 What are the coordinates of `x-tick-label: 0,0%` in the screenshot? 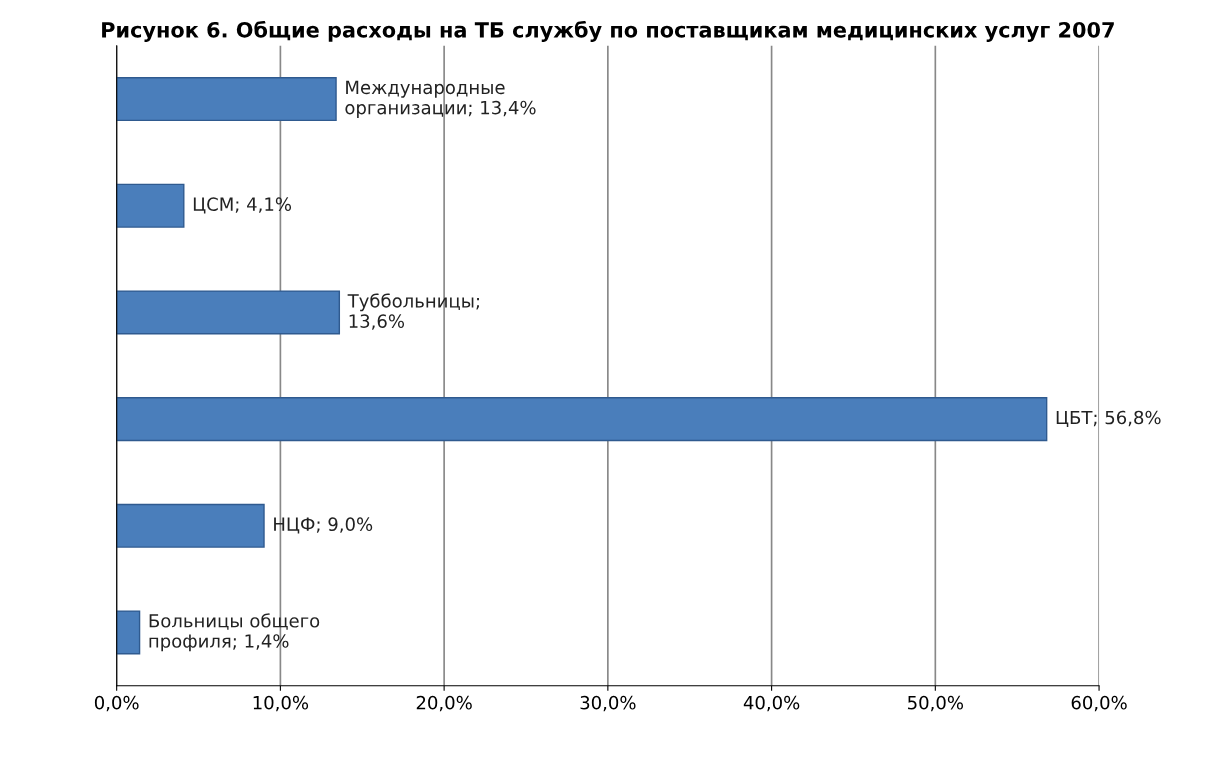 It's located at (116, 703).